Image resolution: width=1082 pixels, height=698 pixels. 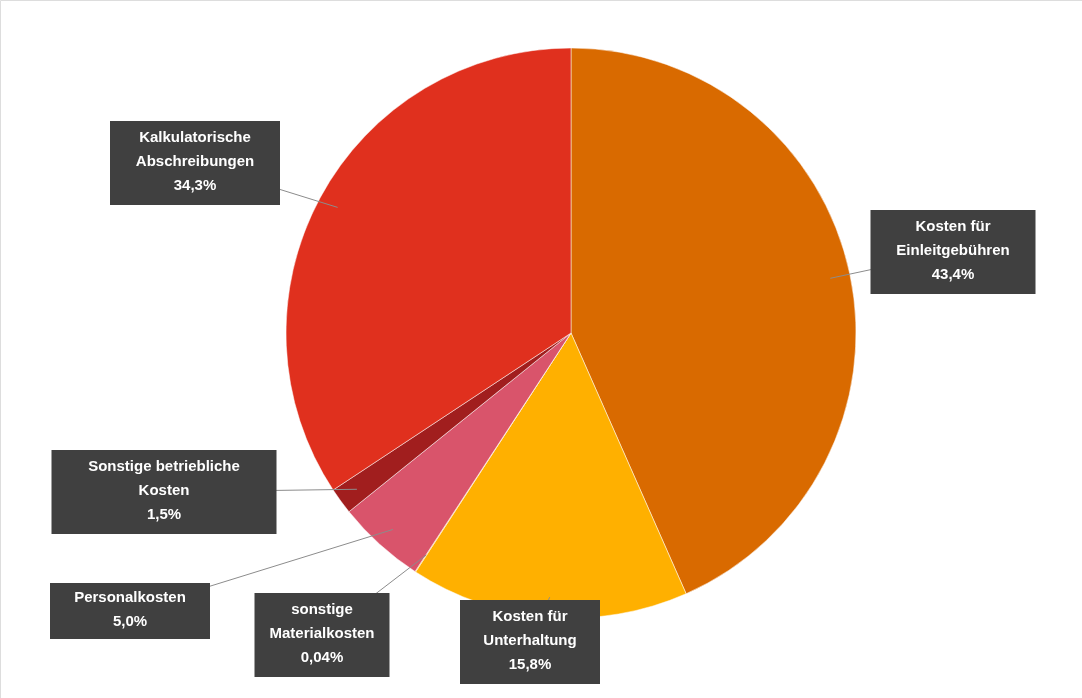 I want to click on data-label: 34,3%, so click(x=195, y=184).